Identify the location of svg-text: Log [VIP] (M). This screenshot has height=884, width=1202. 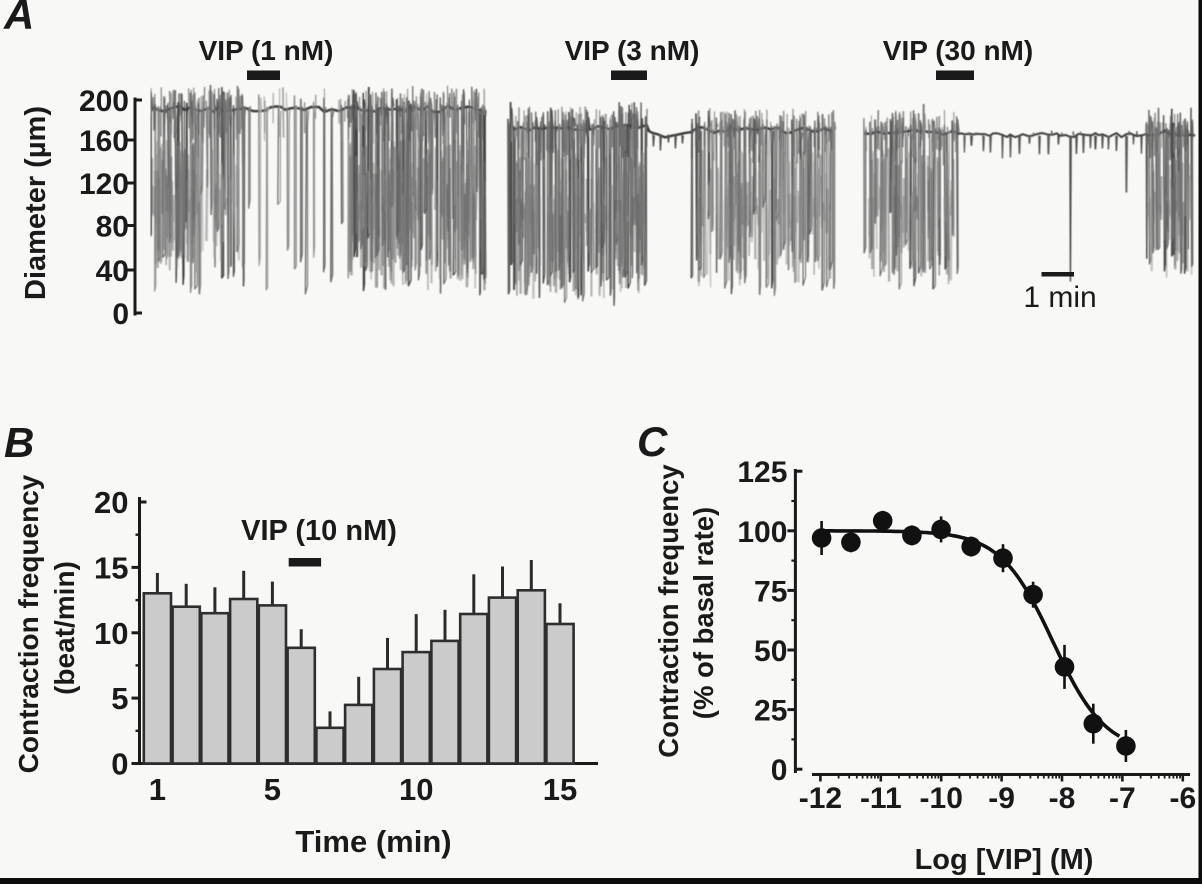
(1004, 860).